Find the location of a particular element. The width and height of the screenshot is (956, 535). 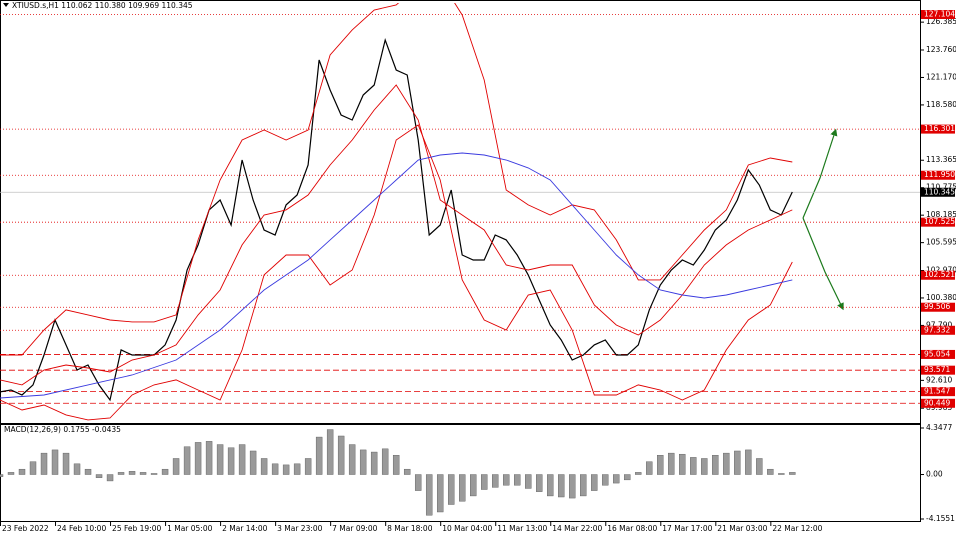

y-tick-label: 108.185 is located at coordinates (941, 214).